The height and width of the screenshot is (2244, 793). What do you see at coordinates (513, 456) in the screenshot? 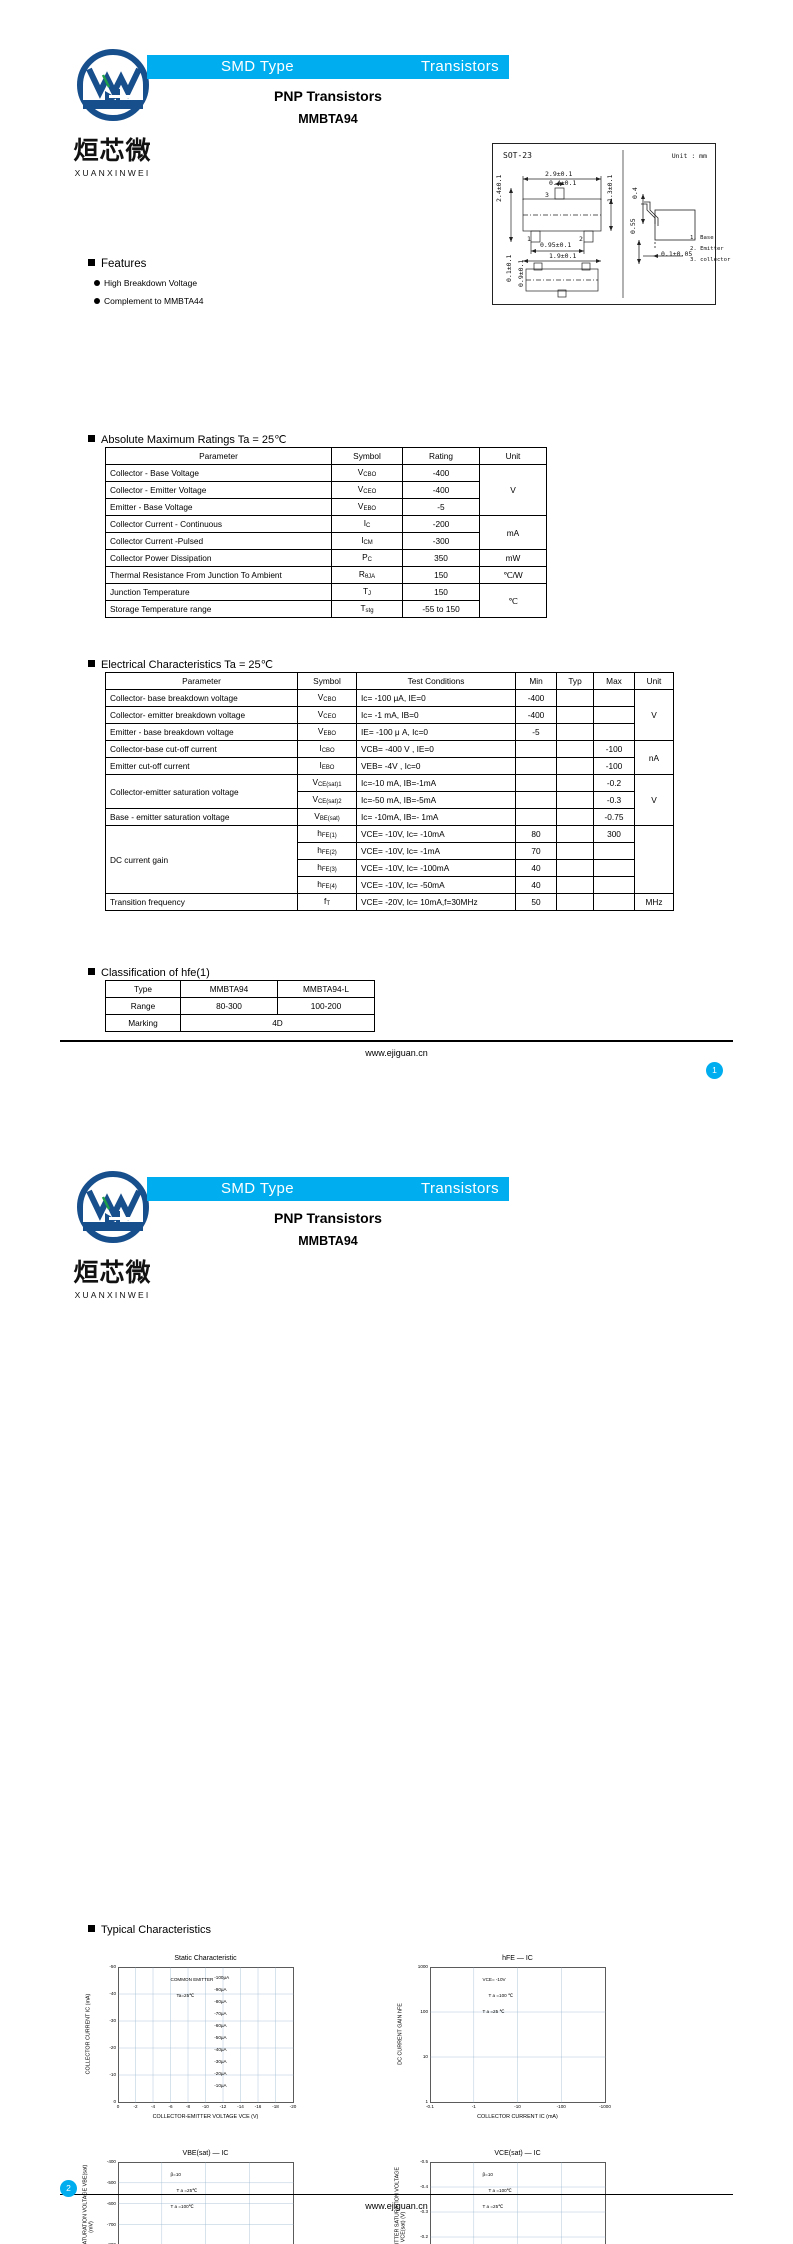
I see `table-header-cell: Unit` at bounding box center [513, 456].